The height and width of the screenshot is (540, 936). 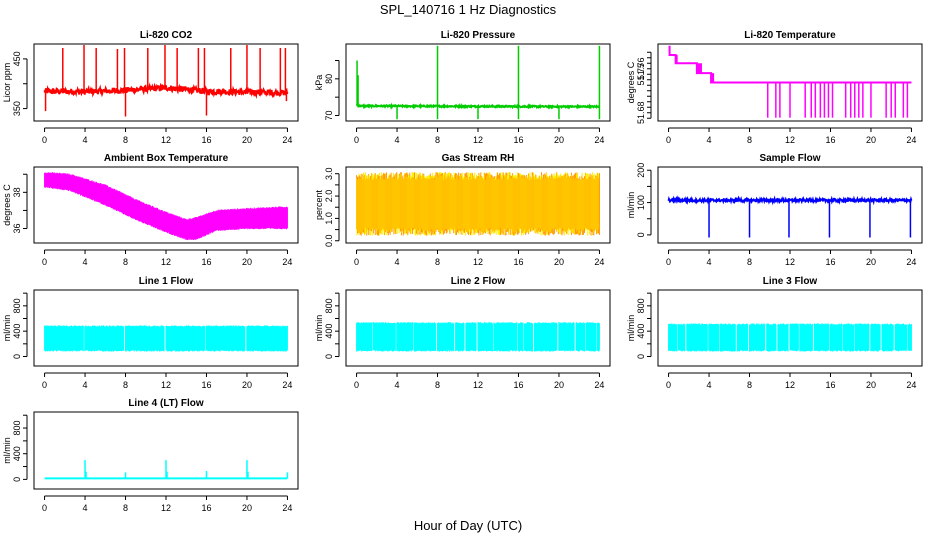 I want to click on panel-title: Line 3 Flow, so click(x=790, y=281).